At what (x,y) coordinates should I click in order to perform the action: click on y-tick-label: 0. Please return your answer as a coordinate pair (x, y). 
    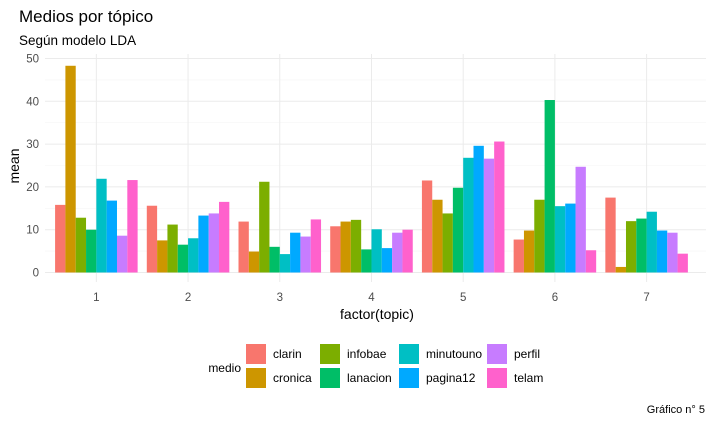
    Looking at the image, I should click on (36, 274).